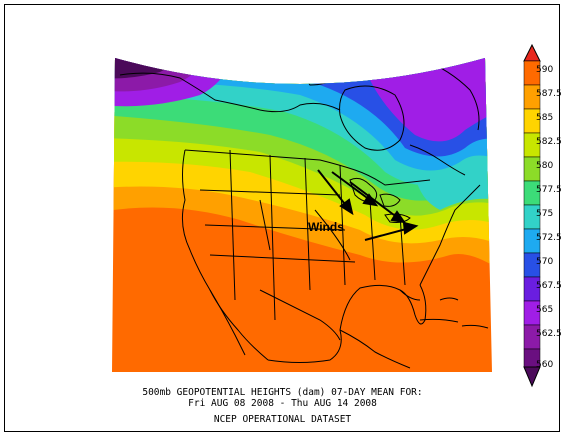 This screenshot has height=437, width=565. Describe the element at coordinates (545, 310) in the screenshot. I see `colorbar-label: 565` at that location.